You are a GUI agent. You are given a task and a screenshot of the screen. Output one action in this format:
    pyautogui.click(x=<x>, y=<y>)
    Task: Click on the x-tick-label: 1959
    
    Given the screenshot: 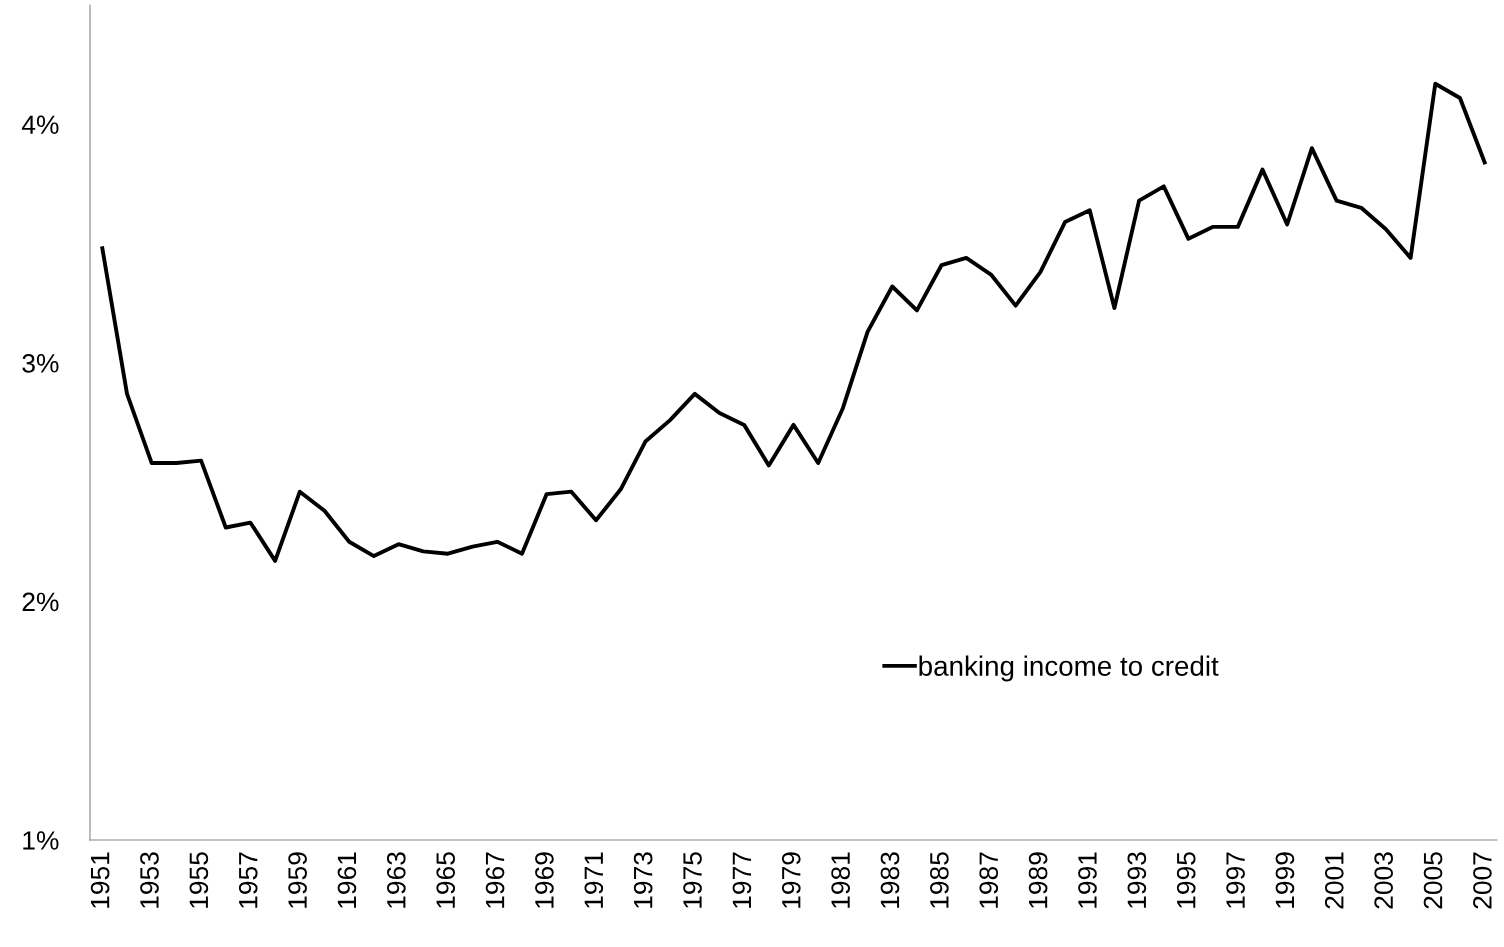 What is the action you would take?
    pyautogui.click(x=297, y=880)
    